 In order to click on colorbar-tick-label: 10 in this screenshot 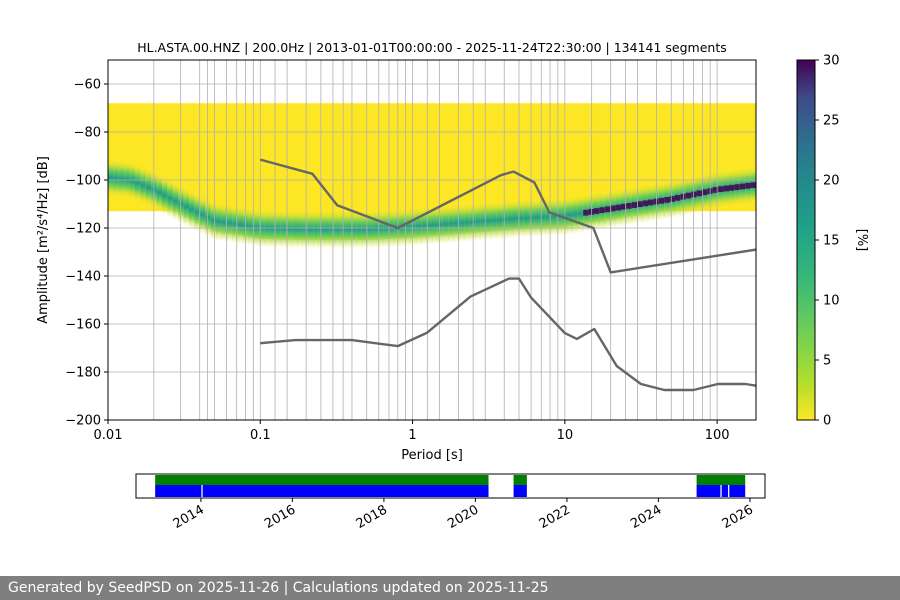, I will do `click(831, 301)`.